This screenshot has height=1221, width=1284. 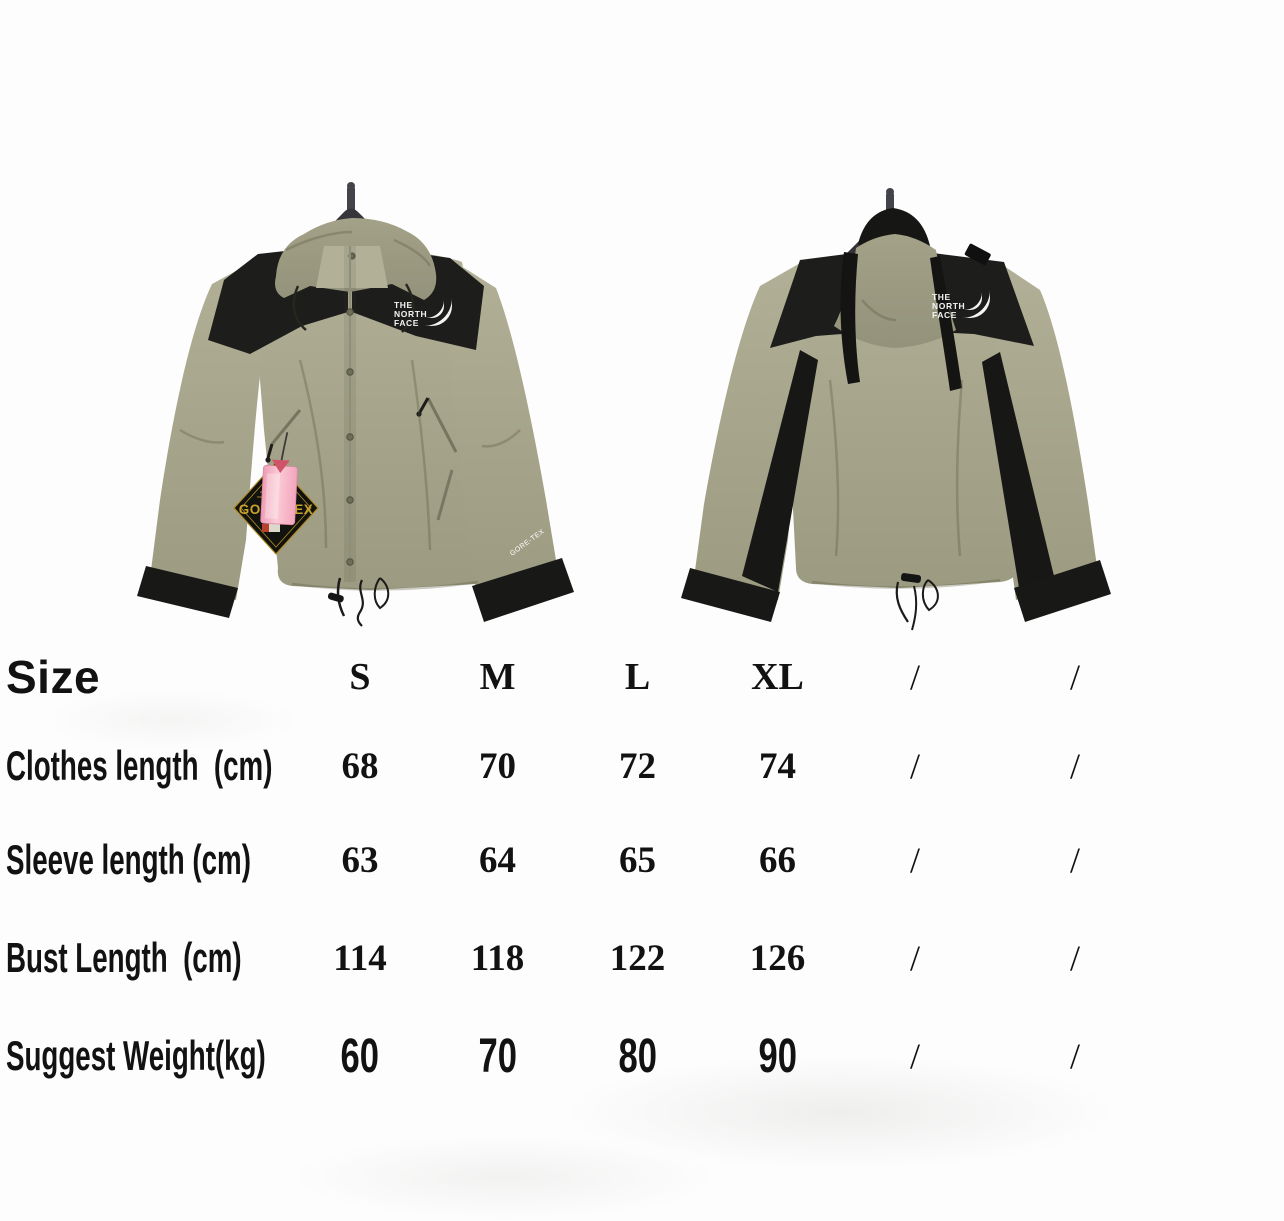 What do you see at coordinates (139, 765) in the screenshot?
I see `row-label-clothes-length: Clothes length (cm)` at bounding box center [139, 765].